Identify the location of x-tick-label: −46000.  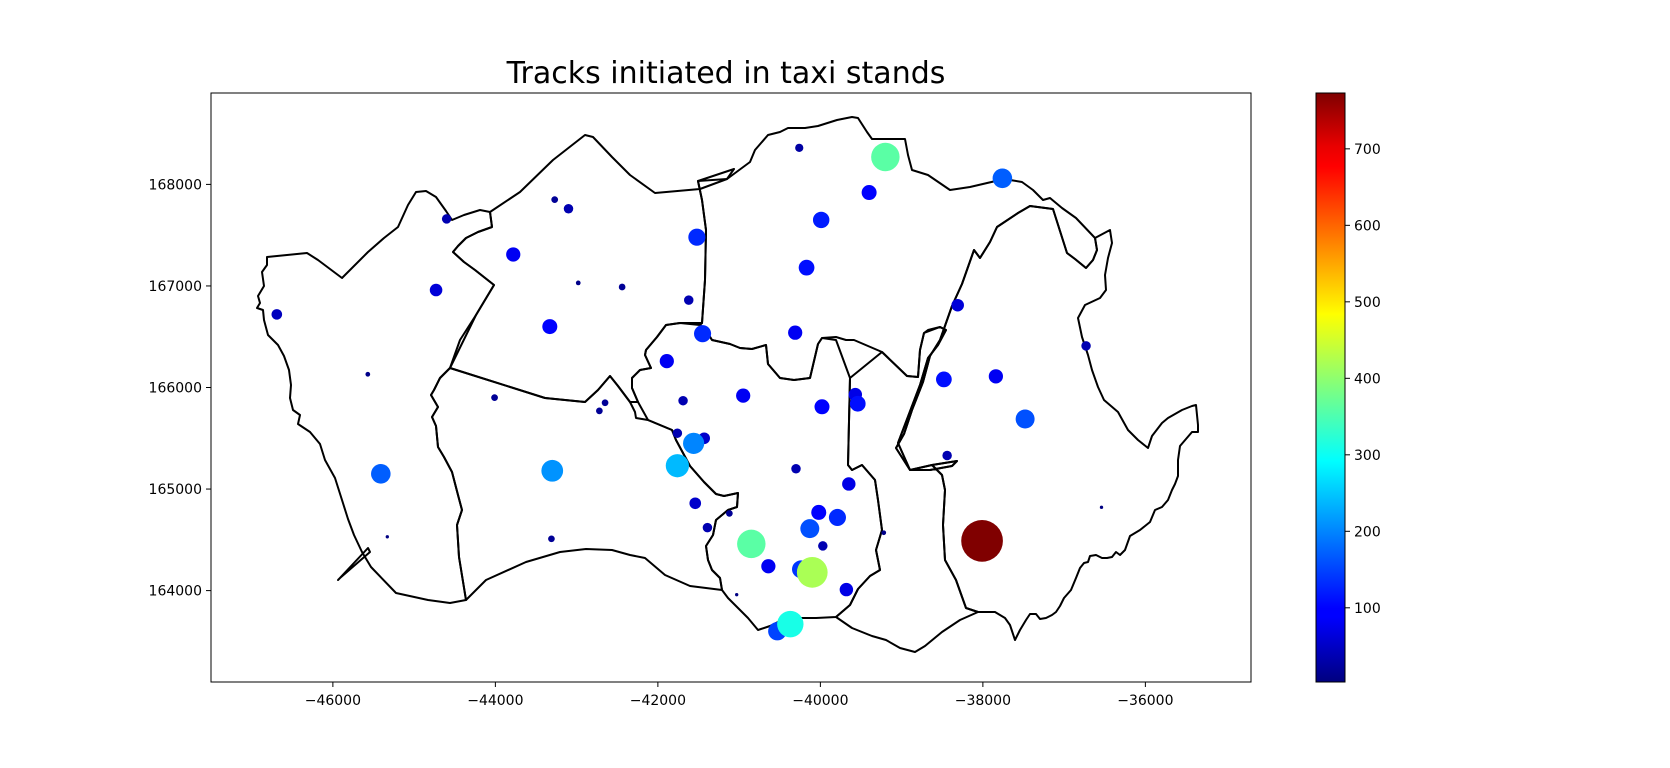
(333, 701).